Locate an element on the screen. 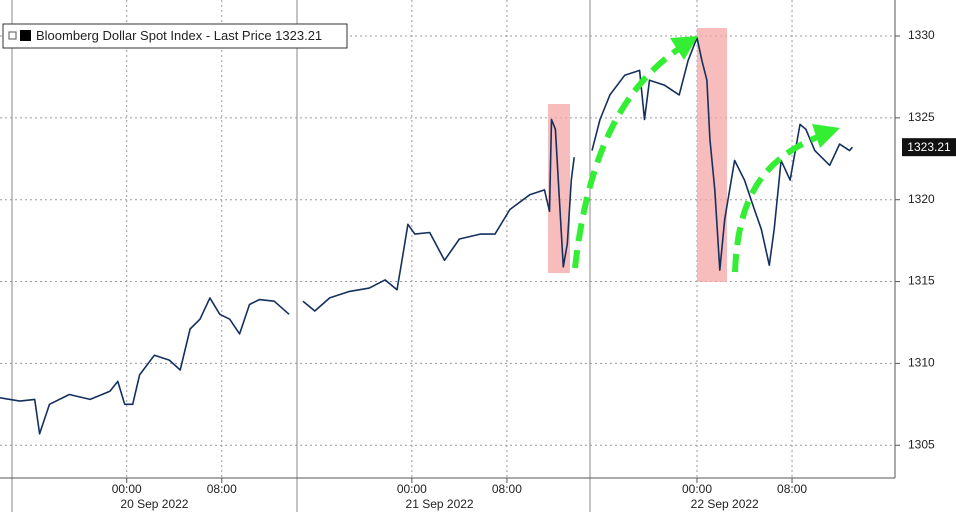 The image size is (956, 512). y-tick-label: 1325 is located at coordinates (921, 117).